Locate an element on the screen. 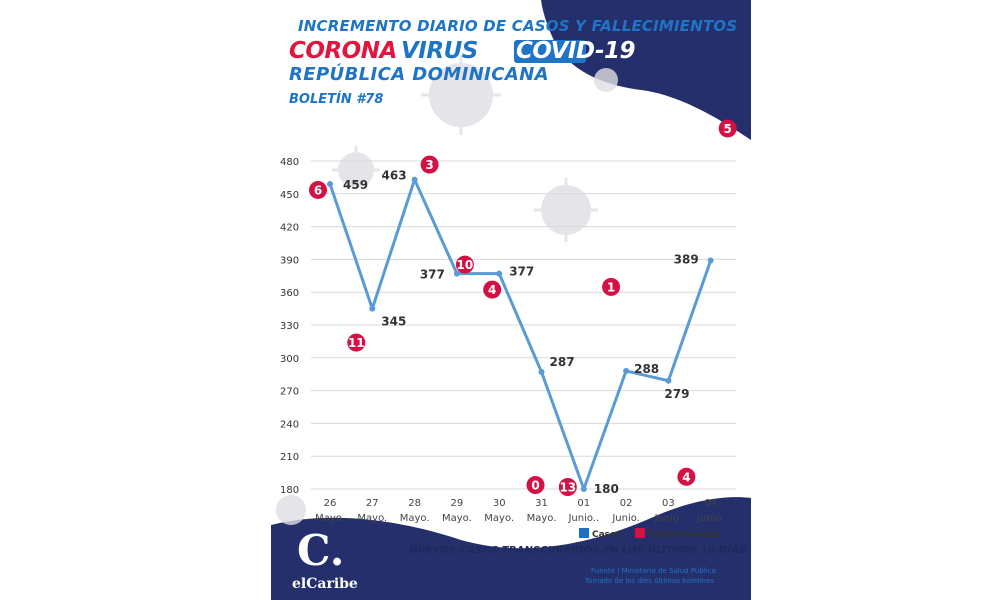  y-tick-label: 270 is located at coordinates (289, 392).